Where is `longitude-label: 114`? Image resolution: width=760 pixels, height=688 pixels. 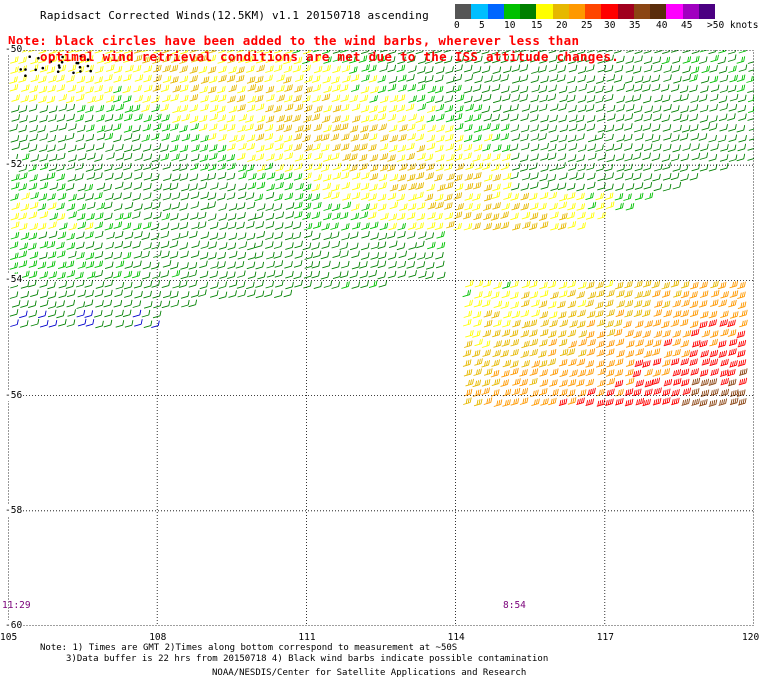
longitude-label: 114 is located at coordinates (456, 637).